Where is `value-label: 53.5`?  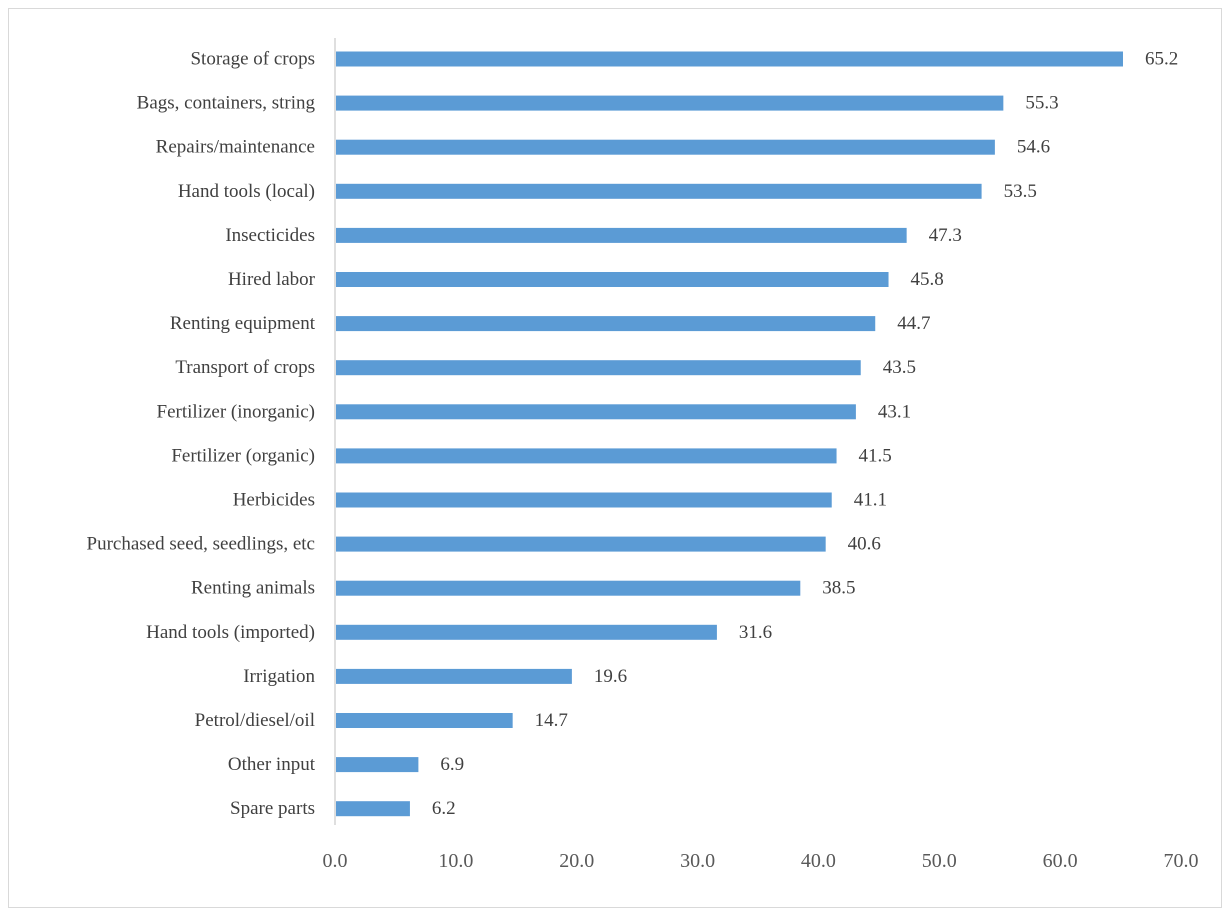
value-label: 53.5 is located at coordinates (1020, 191).